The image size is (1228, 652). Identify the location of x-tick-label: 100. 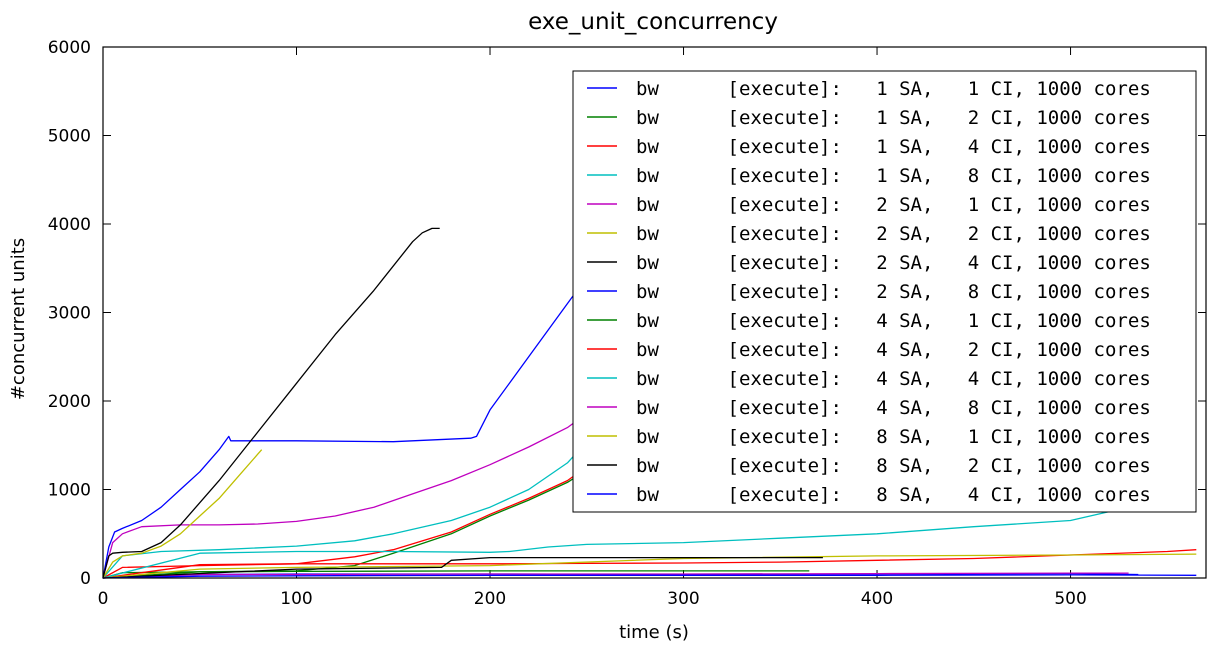
(296, 599).